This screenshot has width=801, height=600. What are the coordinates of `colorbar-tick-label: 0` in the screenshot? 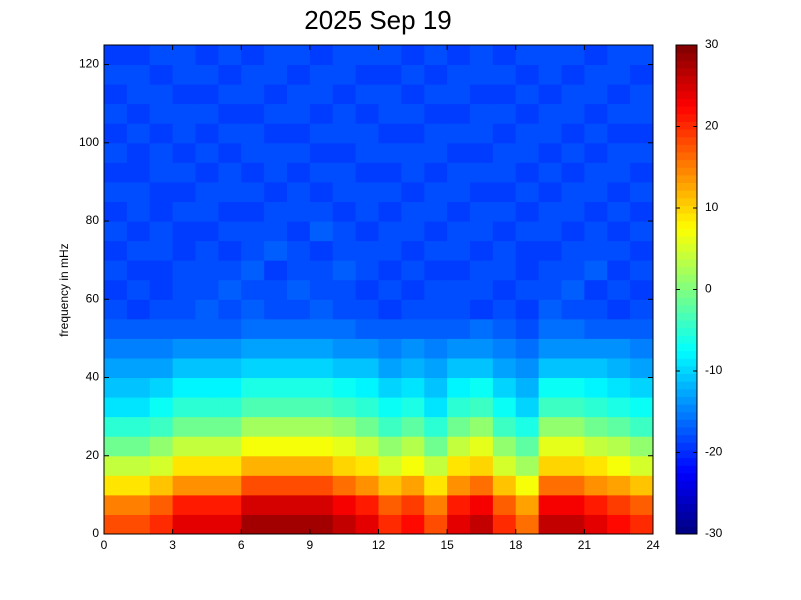 It's located at (708, 289).